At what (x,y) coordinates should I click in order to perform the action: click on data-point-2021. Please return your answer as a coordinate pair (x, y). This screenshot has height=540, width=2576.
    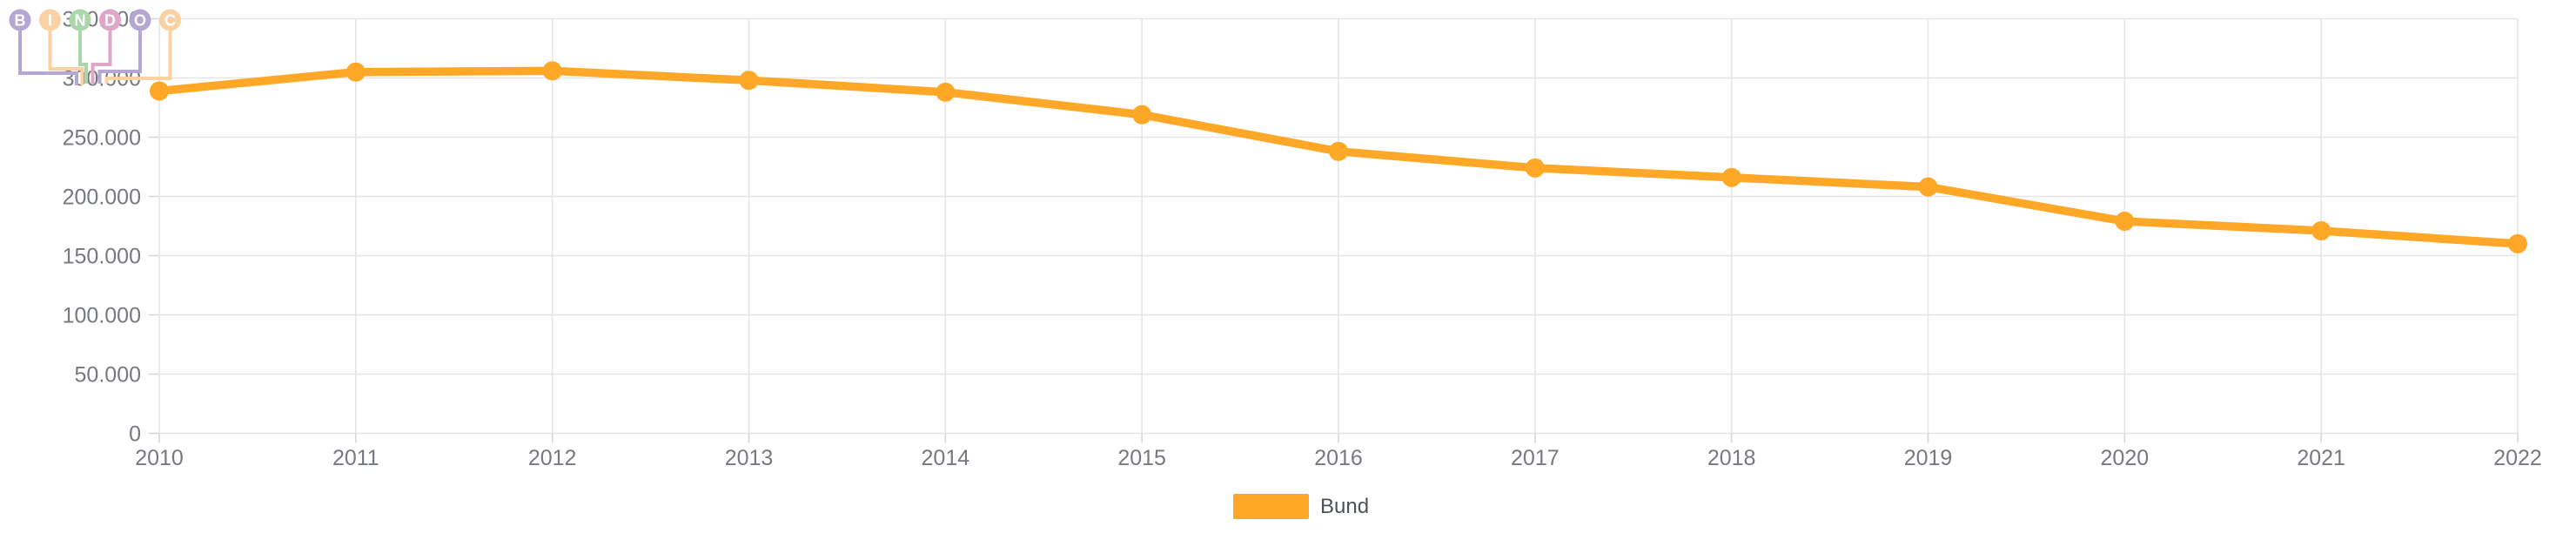
    Looking at the image, I should click on (2321, 230).